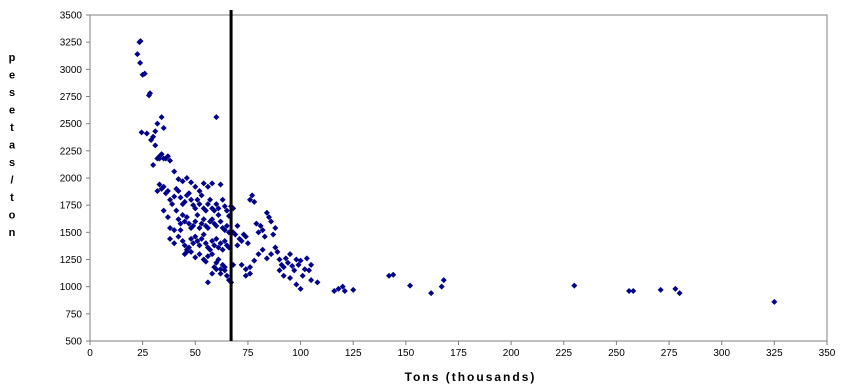 This screenshot has width=842, height=385. I want to click on y-tick-label: 1750, so click(71, 206).